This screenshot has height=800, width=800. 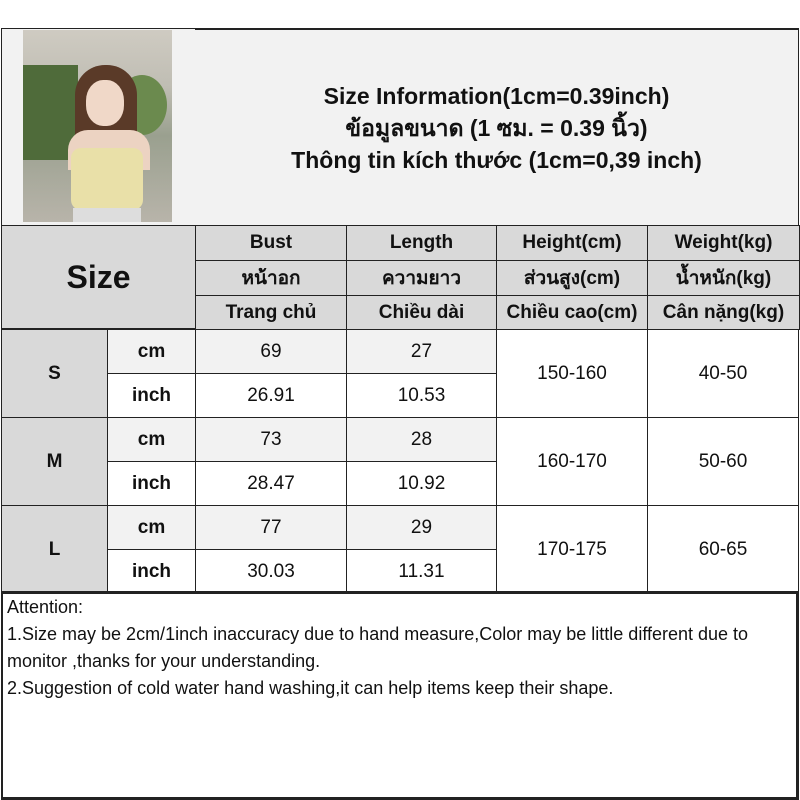 I want to click on length-cm-value: 29, so click(x=421, y=527).